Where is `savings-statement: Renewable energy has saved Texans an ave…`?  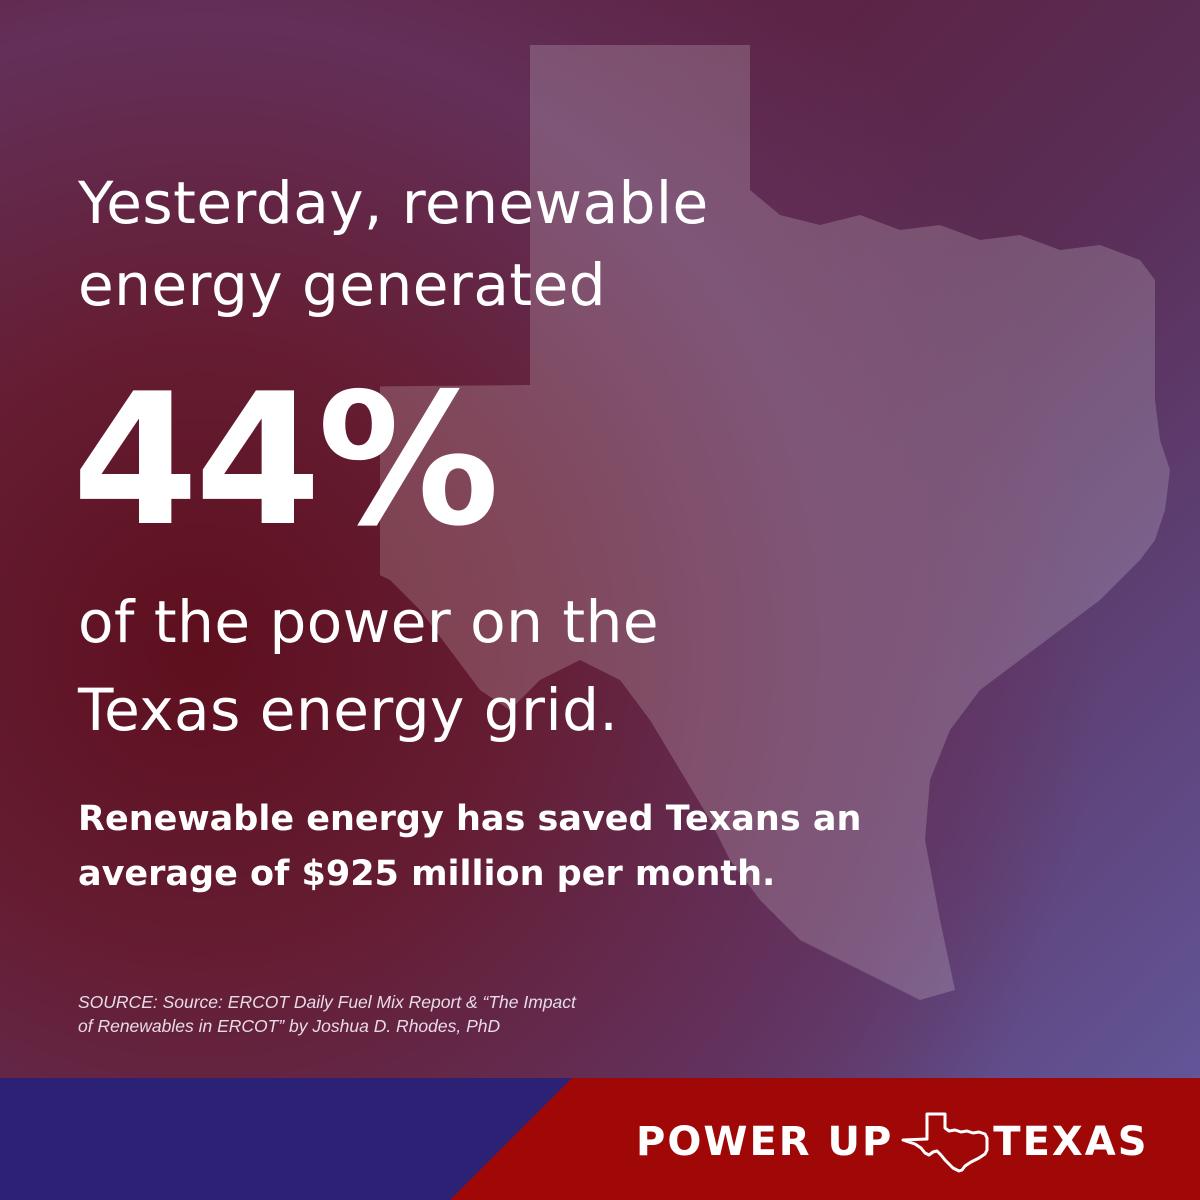
savings-statement: Renewable energy has saved Texans an ave… is located at coordinates (469, 847).